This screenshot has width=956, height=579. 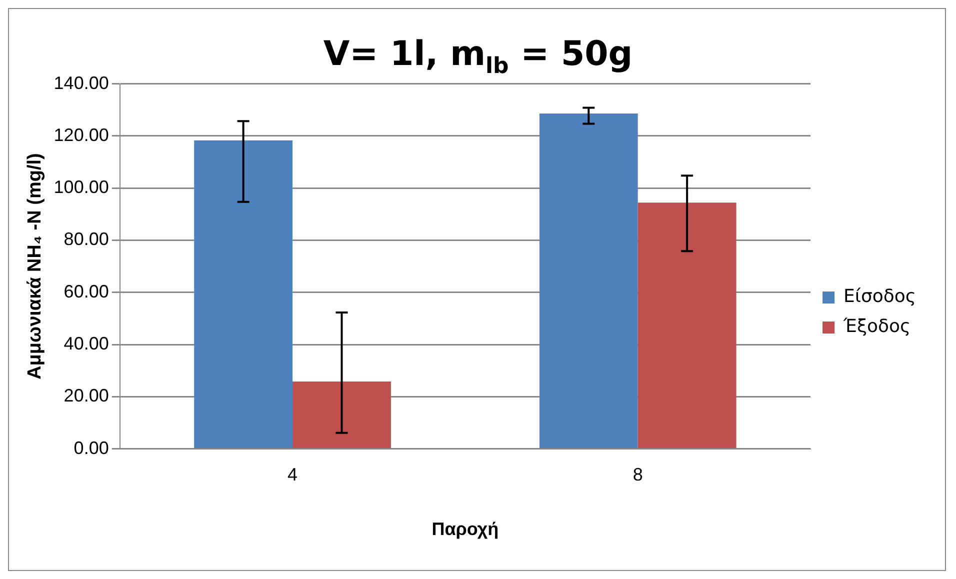 I want to click on chart-title: V= 1l, m$_{lb}$ = 50g, so click(x=478, y=56).